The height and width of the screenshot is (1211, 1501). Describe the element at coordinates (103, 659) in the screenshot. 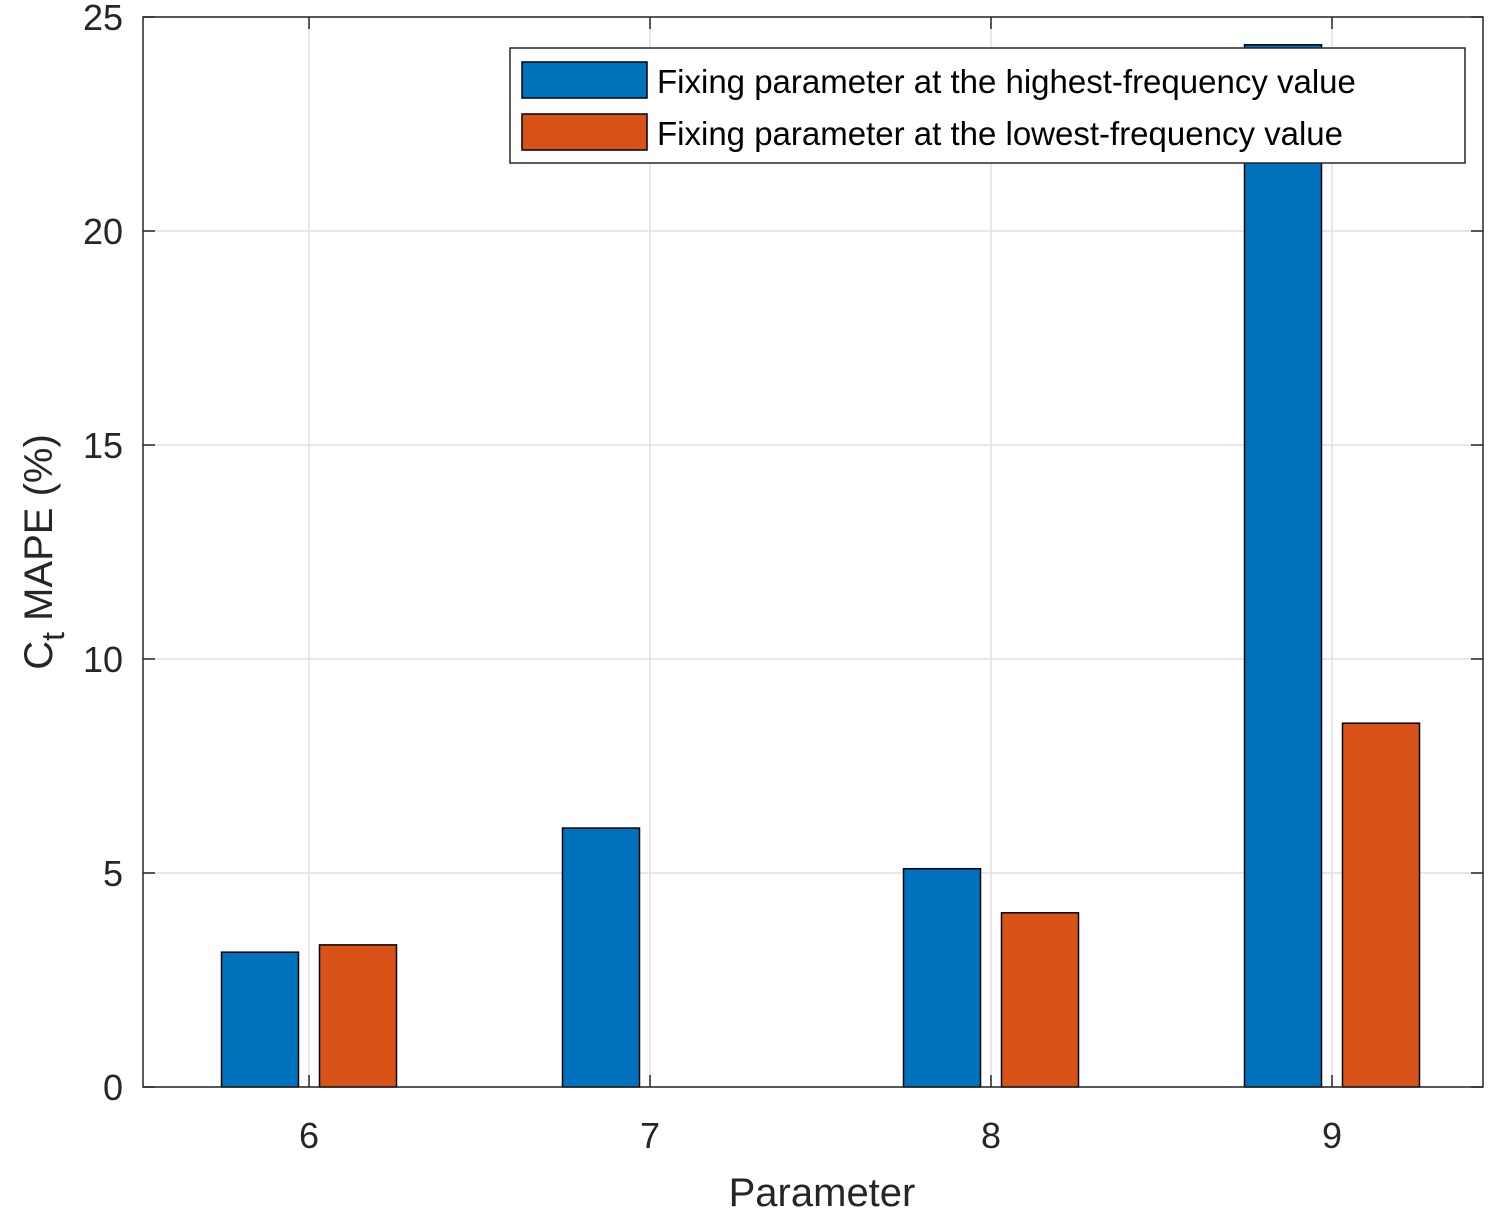

I see `y-tick-label: 10` at that location.